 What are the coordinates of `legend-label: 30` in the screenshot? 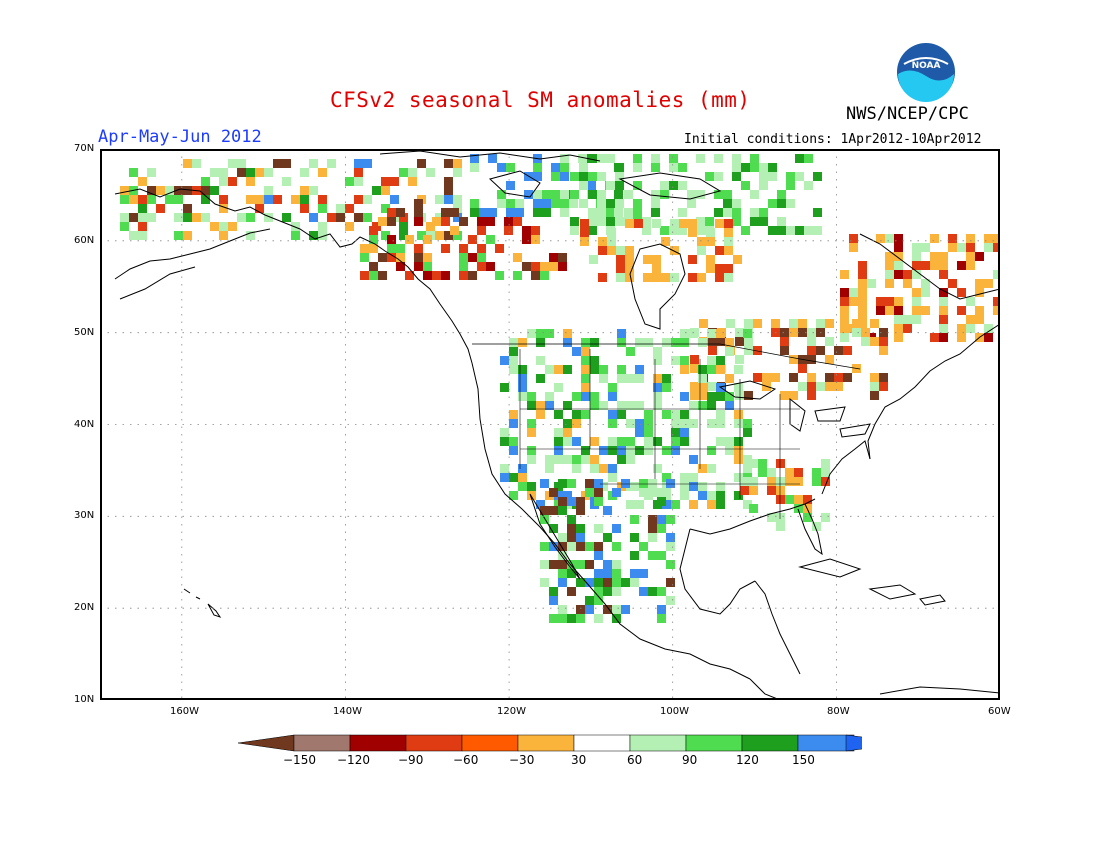 It's located at (579, 760).